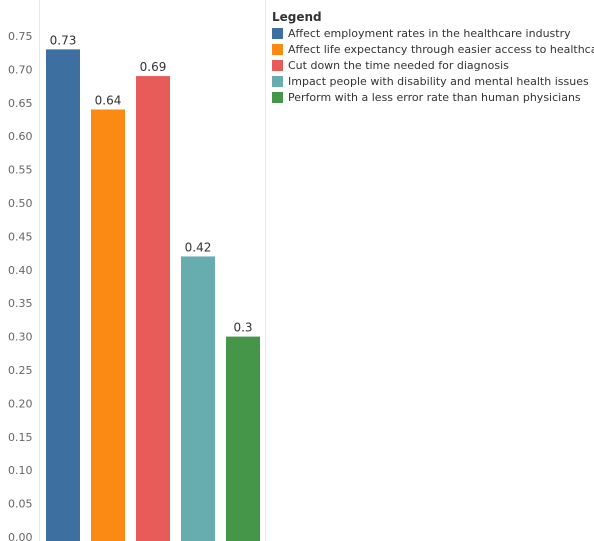 The image size is (594, 541). Describe the element at coordinates (20, 69) in the screenshot. I see `y-tick-label: 0.70` at that location.